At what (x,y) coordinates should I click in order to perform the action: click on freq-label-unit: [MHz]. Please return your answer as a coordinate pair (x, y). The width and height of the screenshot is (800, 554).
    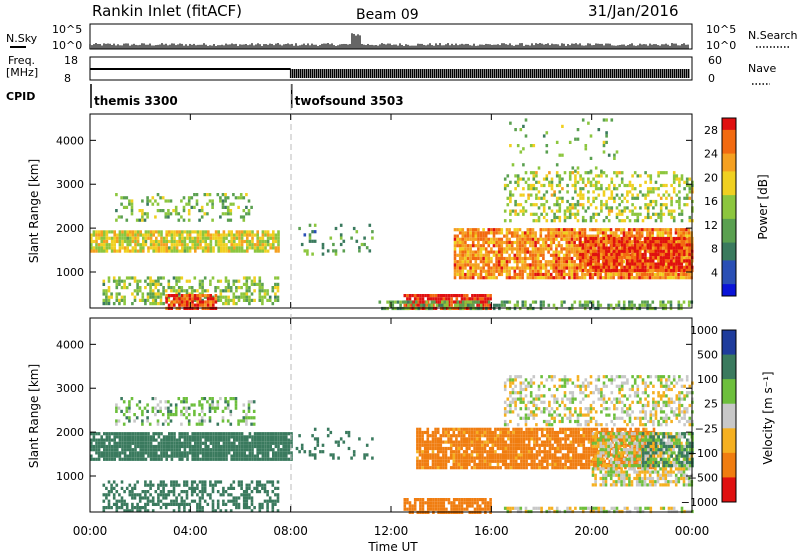
    Looking at the image, I should click on (22, 72).